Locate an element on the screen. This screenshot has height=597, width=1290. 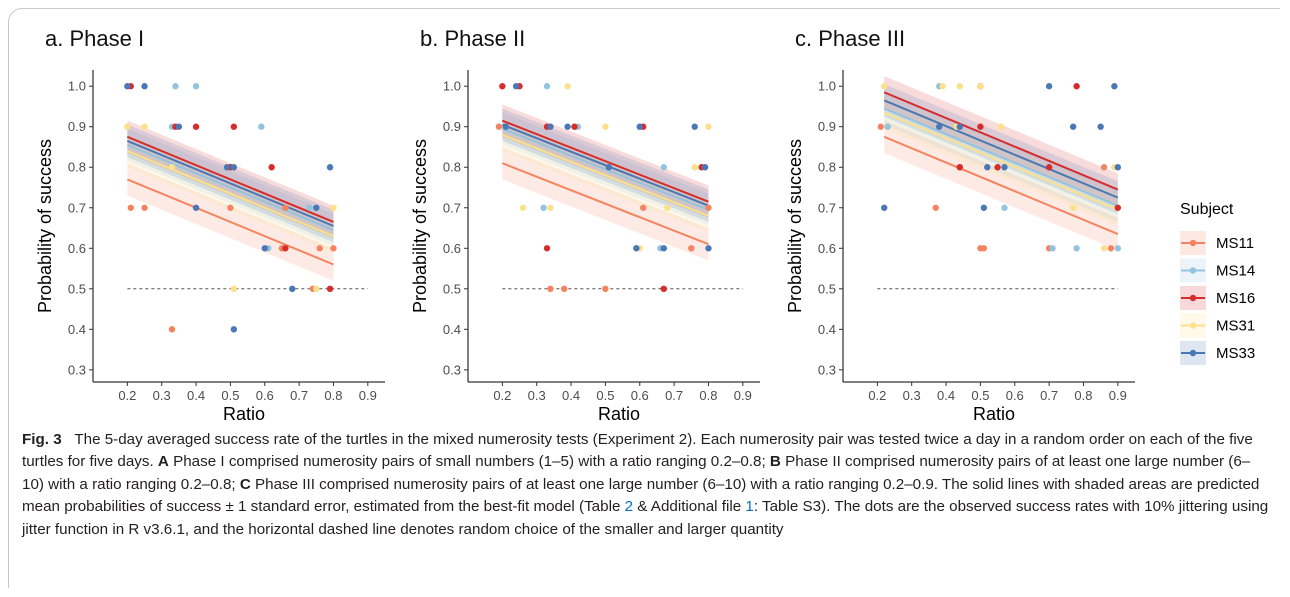
x-tick-label: 0.4 is located at coordinates (196, 395).